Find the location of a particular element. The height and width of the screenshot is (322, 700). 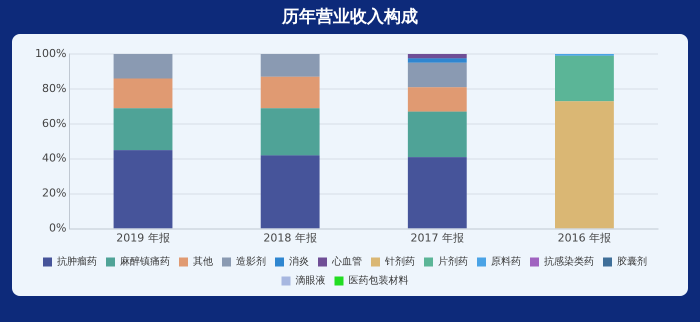

x-tick-label: 2018 年报 is located at coordinates (290, 237).